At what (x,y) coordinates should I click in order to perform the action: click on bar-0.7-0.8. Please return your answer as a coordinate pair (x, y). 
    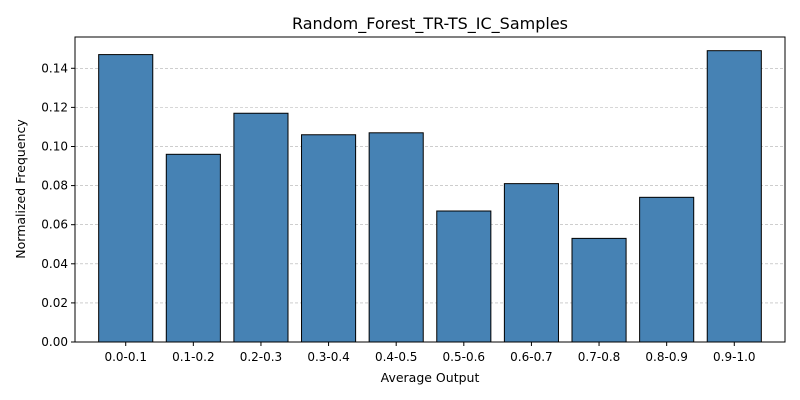
    Looking at the image, I should click on (599, 290).